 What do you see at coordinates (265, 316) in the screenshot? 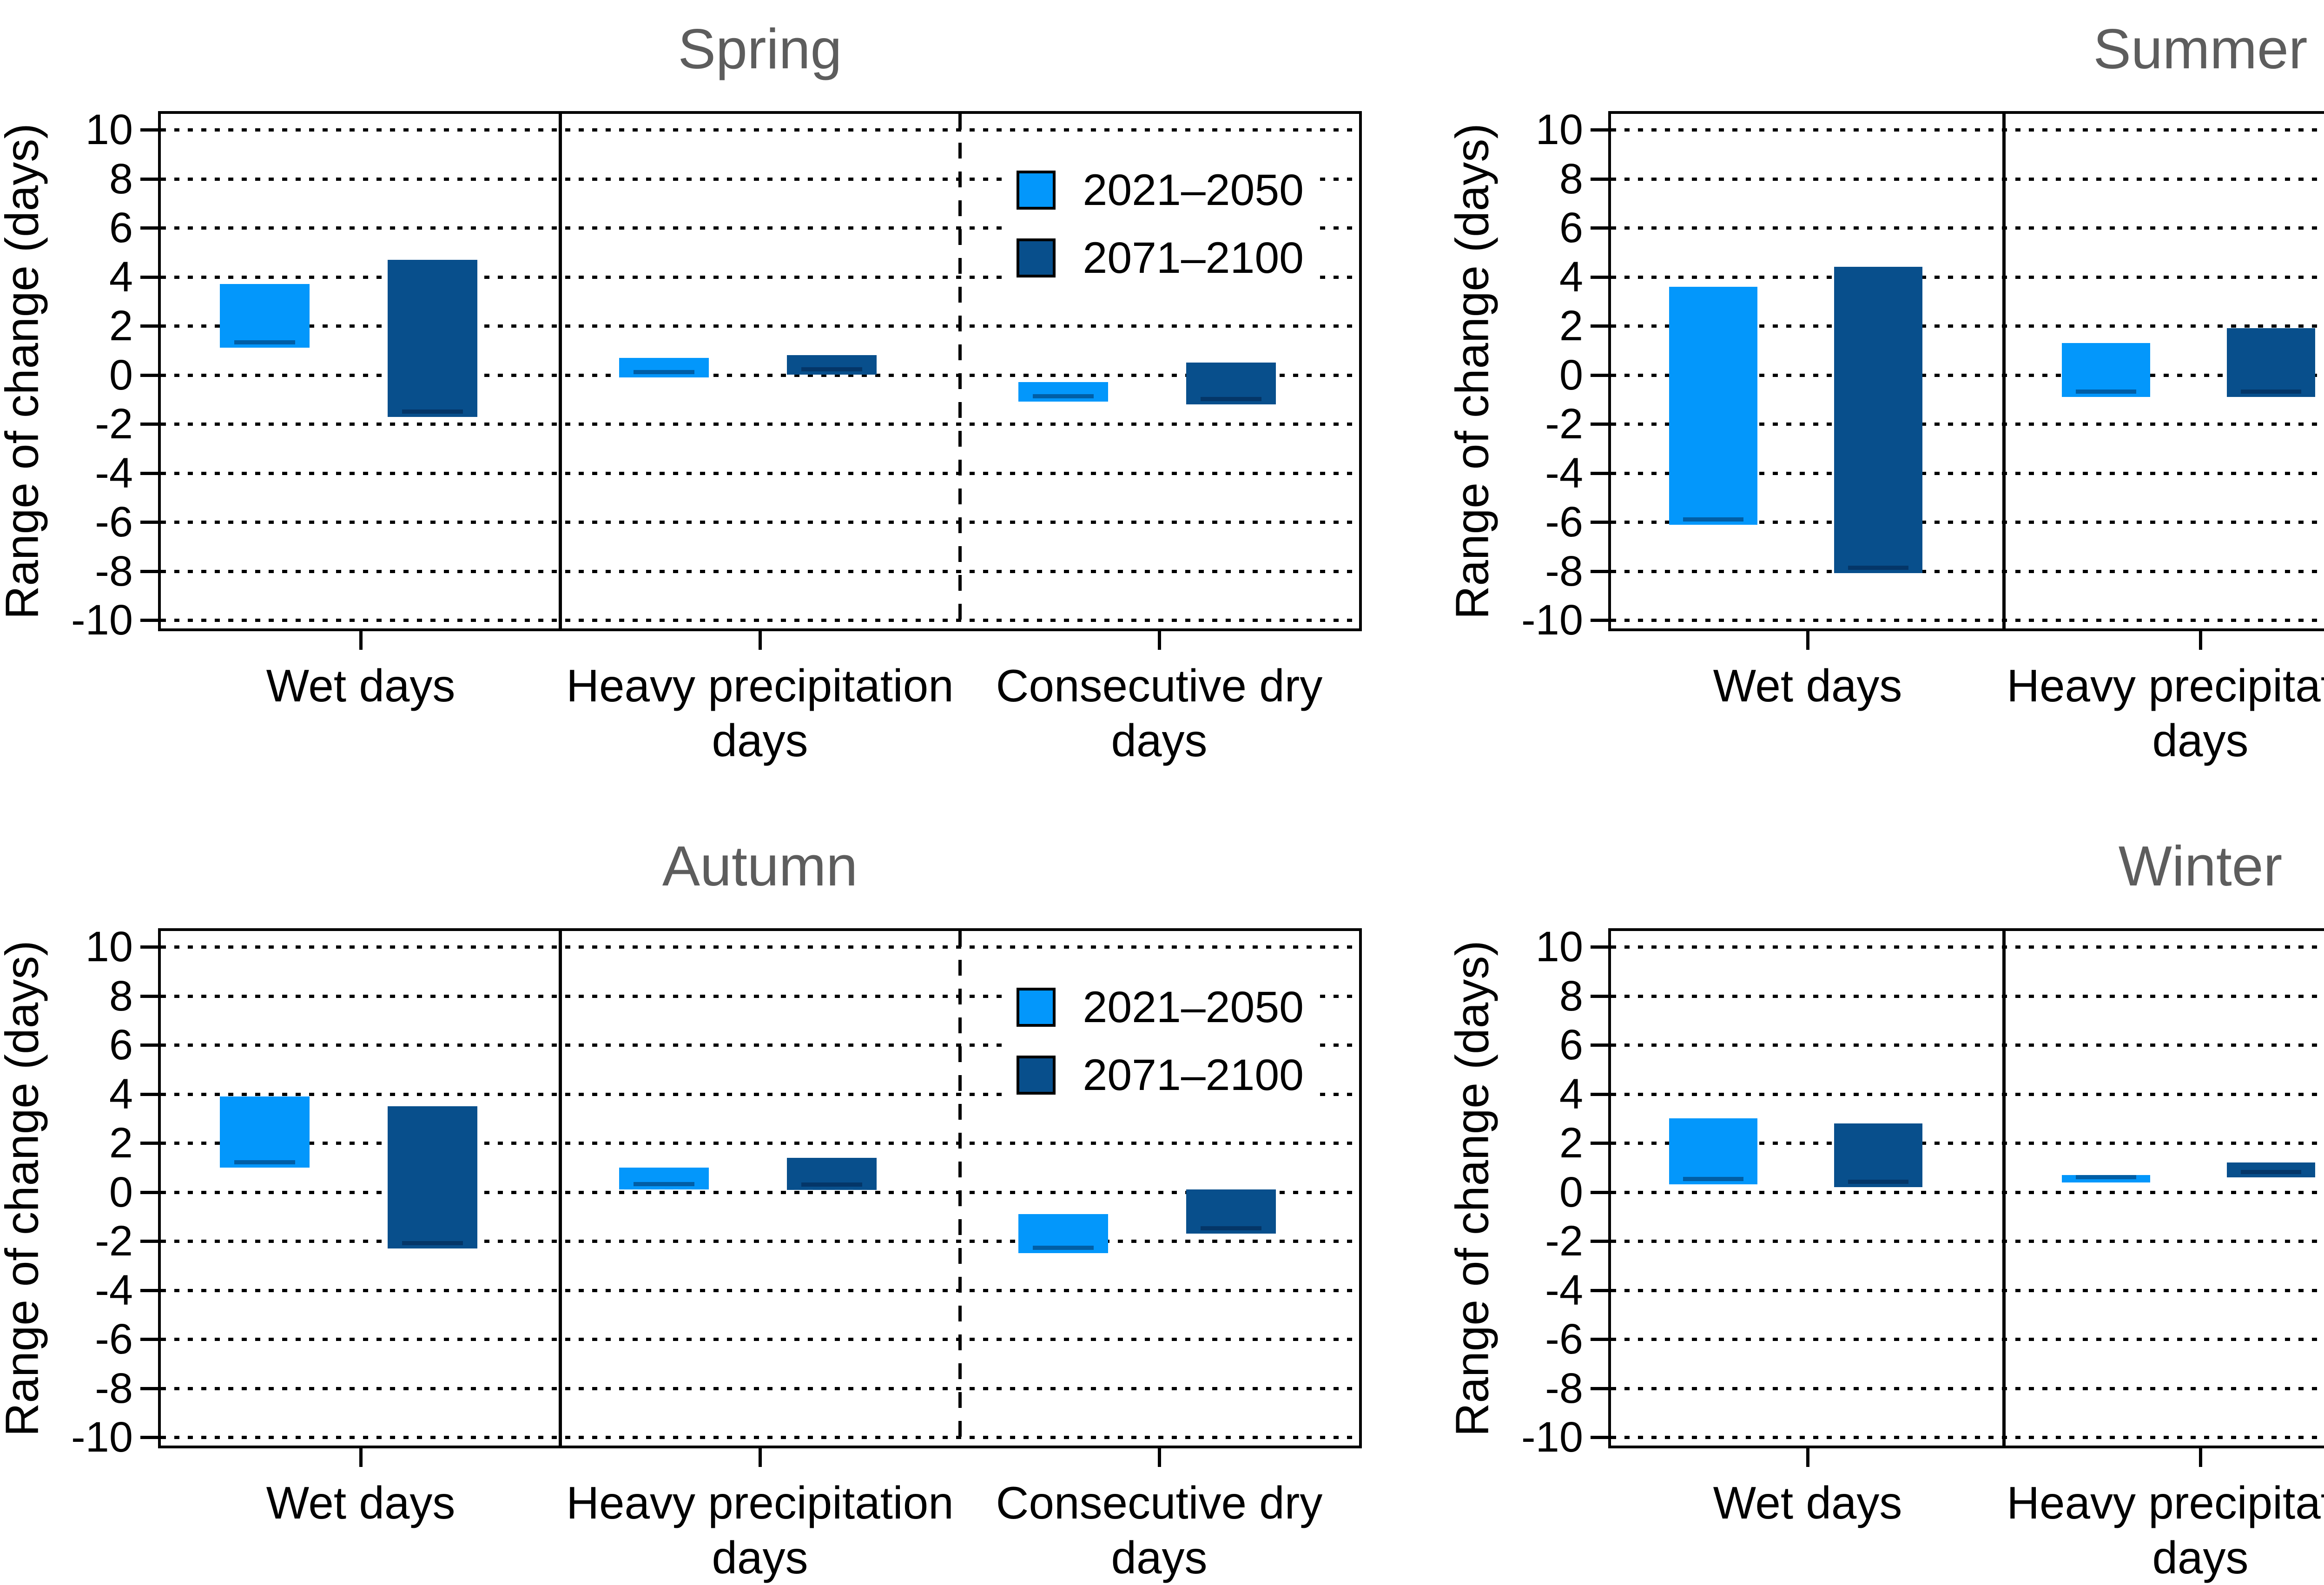
I see `bar-spring-wet-days-2021-2050` at bounding box center [265, 316].